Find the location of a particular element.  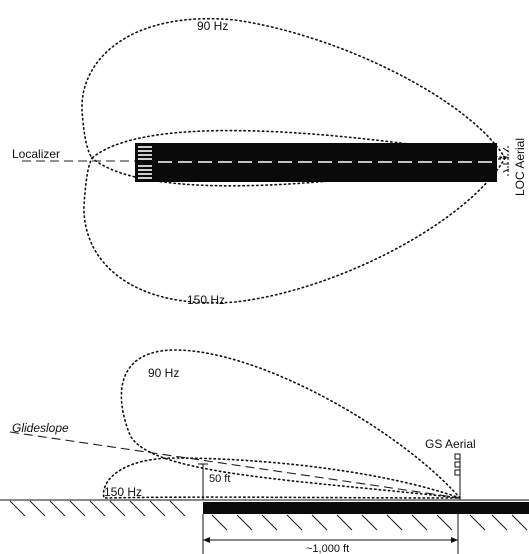

localizer-90hz-label: 90 Hz is located at coordinates (212, 26).